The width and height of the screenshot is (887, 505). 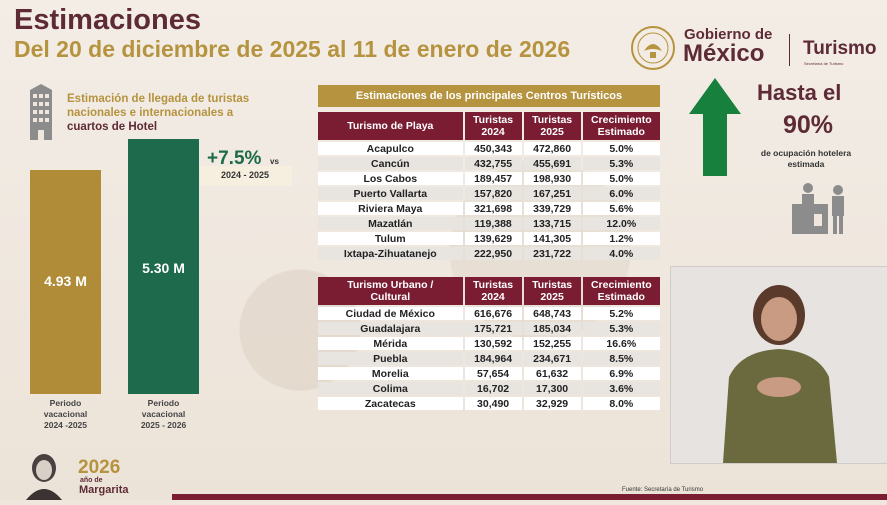 What do you see at coordinates (621, 403) in the screenshot?
I see `urban_table-cell: 8.0%` at bounding box center [621, 403].